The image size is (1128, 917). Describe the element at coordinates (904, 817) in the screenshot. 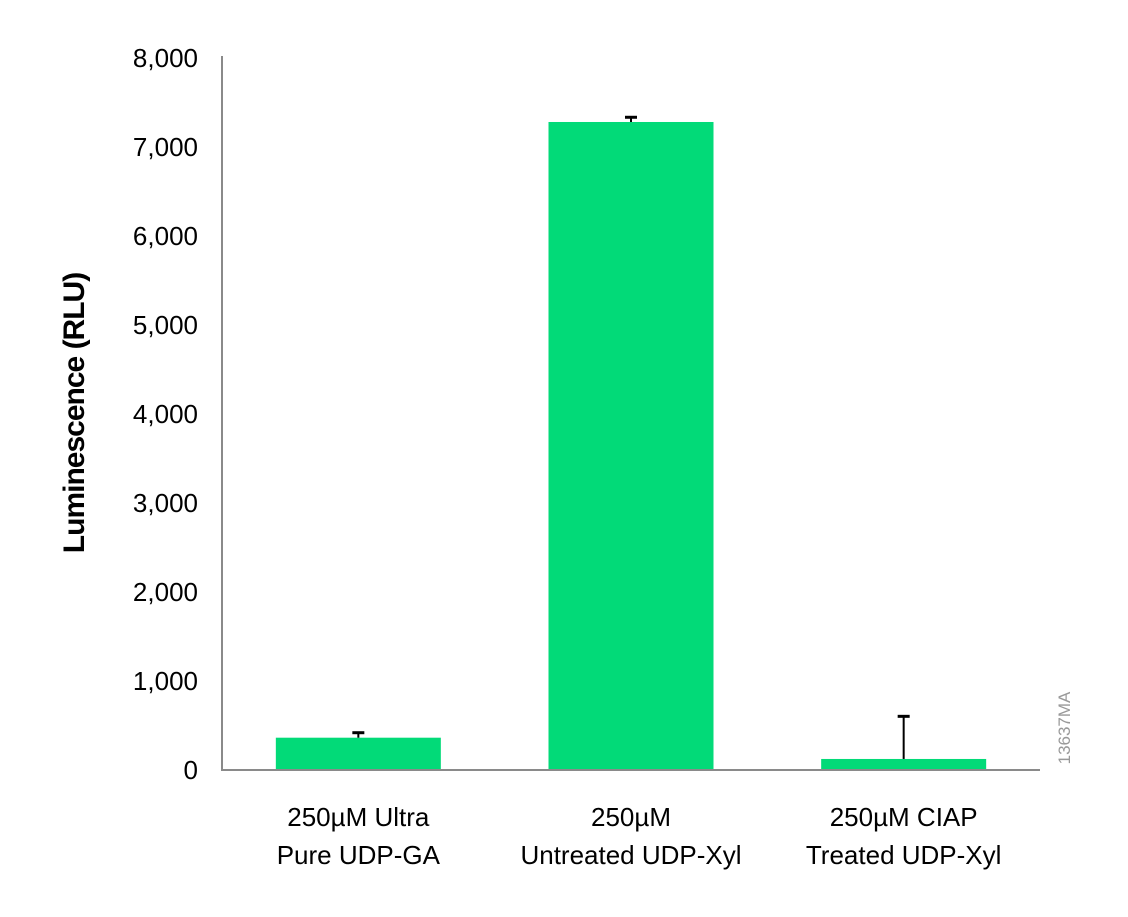

I see `x-tick-label: 250µM CIAP` at that location.